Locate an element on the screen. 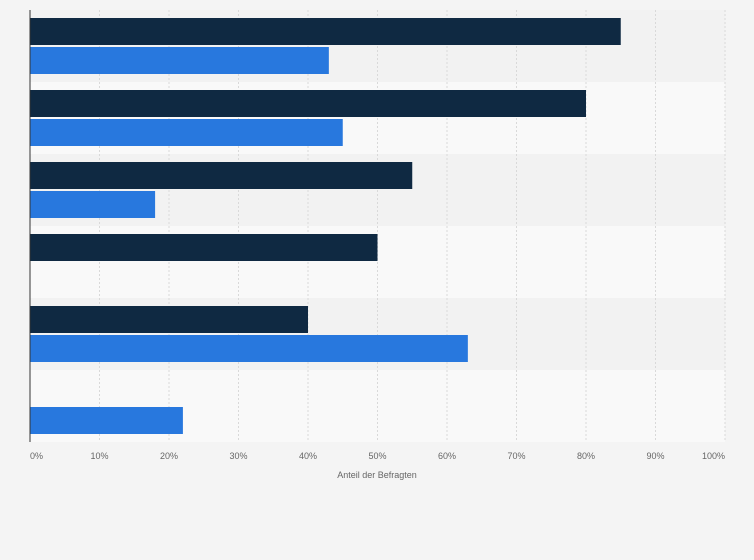  x-tick-label: 60% is located at coordinates (447, 456).